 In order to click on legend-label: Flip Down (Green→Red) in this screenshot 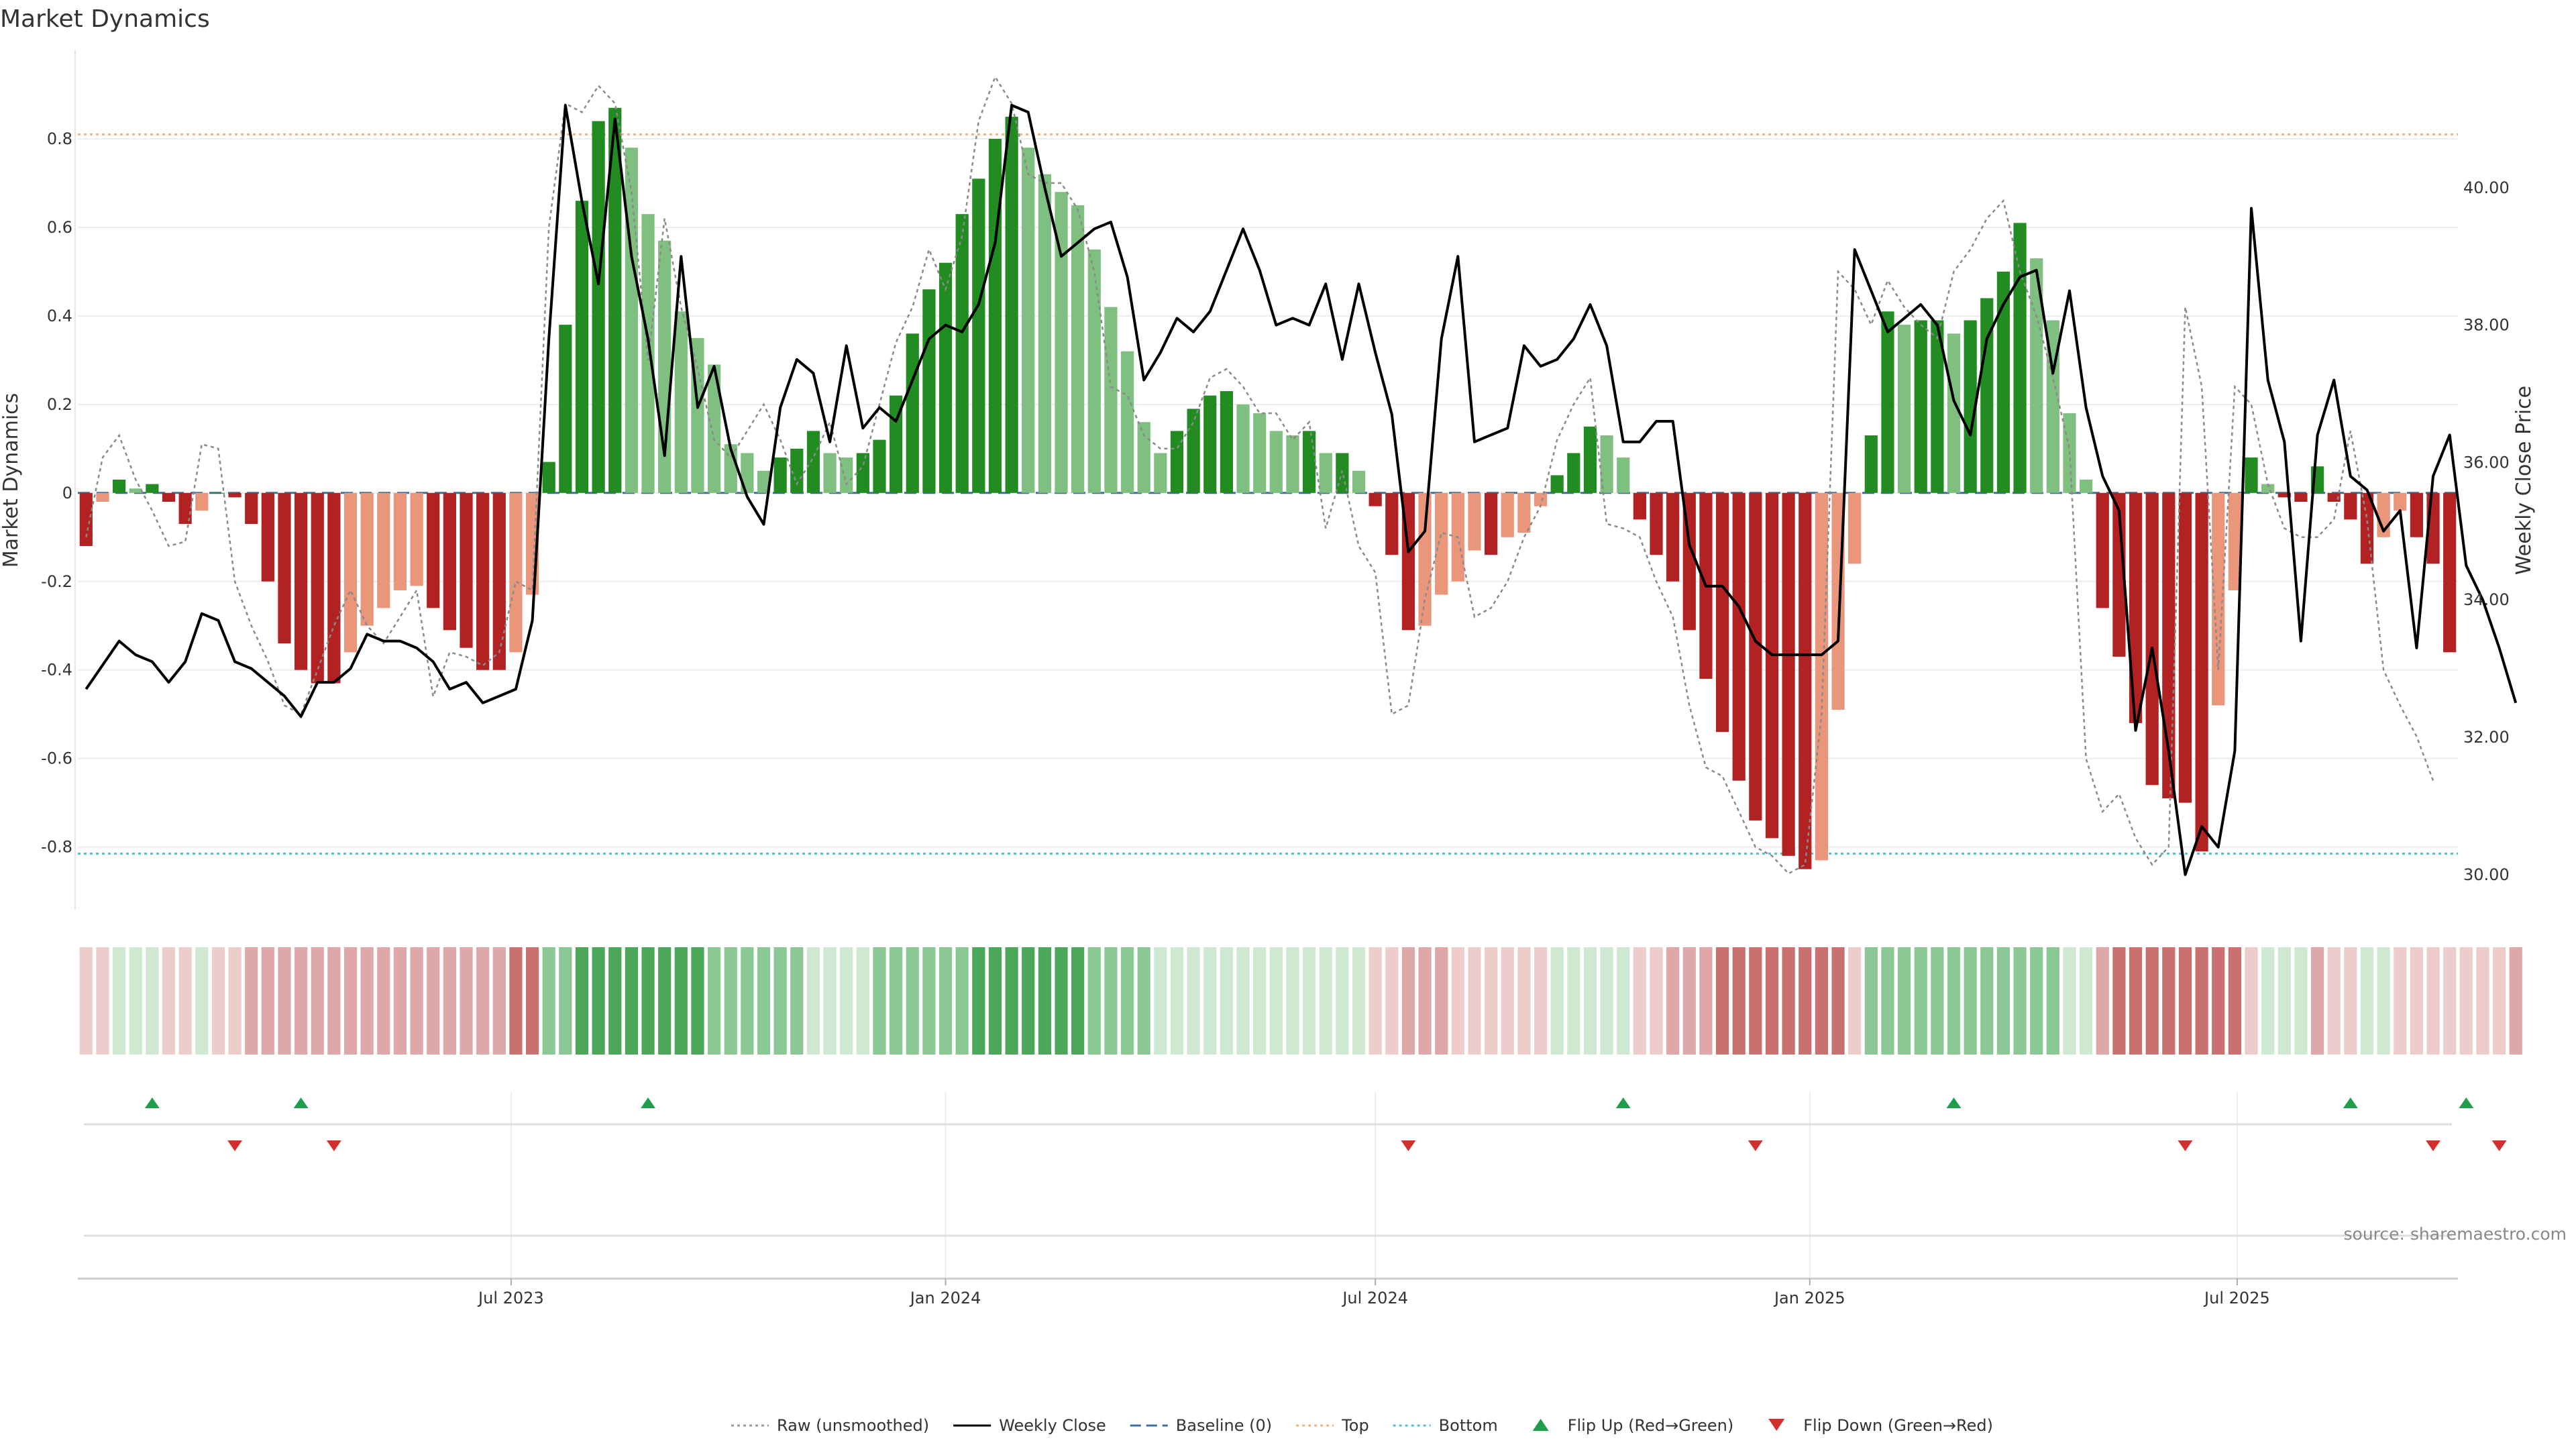, I will do `click(1898, 1425)`.